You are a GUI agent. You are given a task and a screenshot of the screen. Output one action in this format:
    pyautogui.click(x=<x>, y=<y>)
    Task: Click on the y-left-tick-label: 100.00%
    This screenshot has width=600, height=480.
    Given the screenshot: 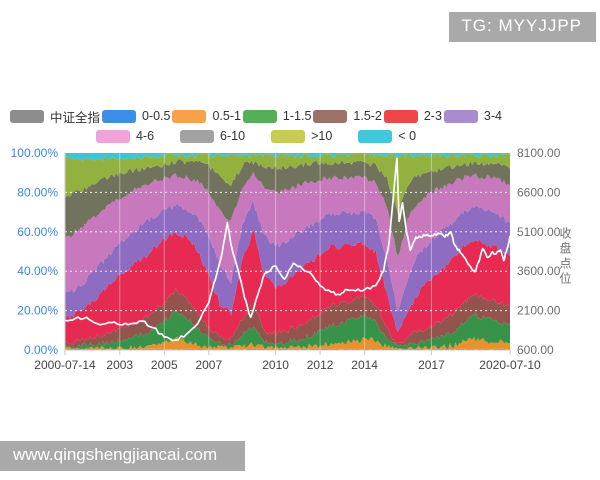 What is the action you would take?
    pyautogui.click(x=35, y=153)
    